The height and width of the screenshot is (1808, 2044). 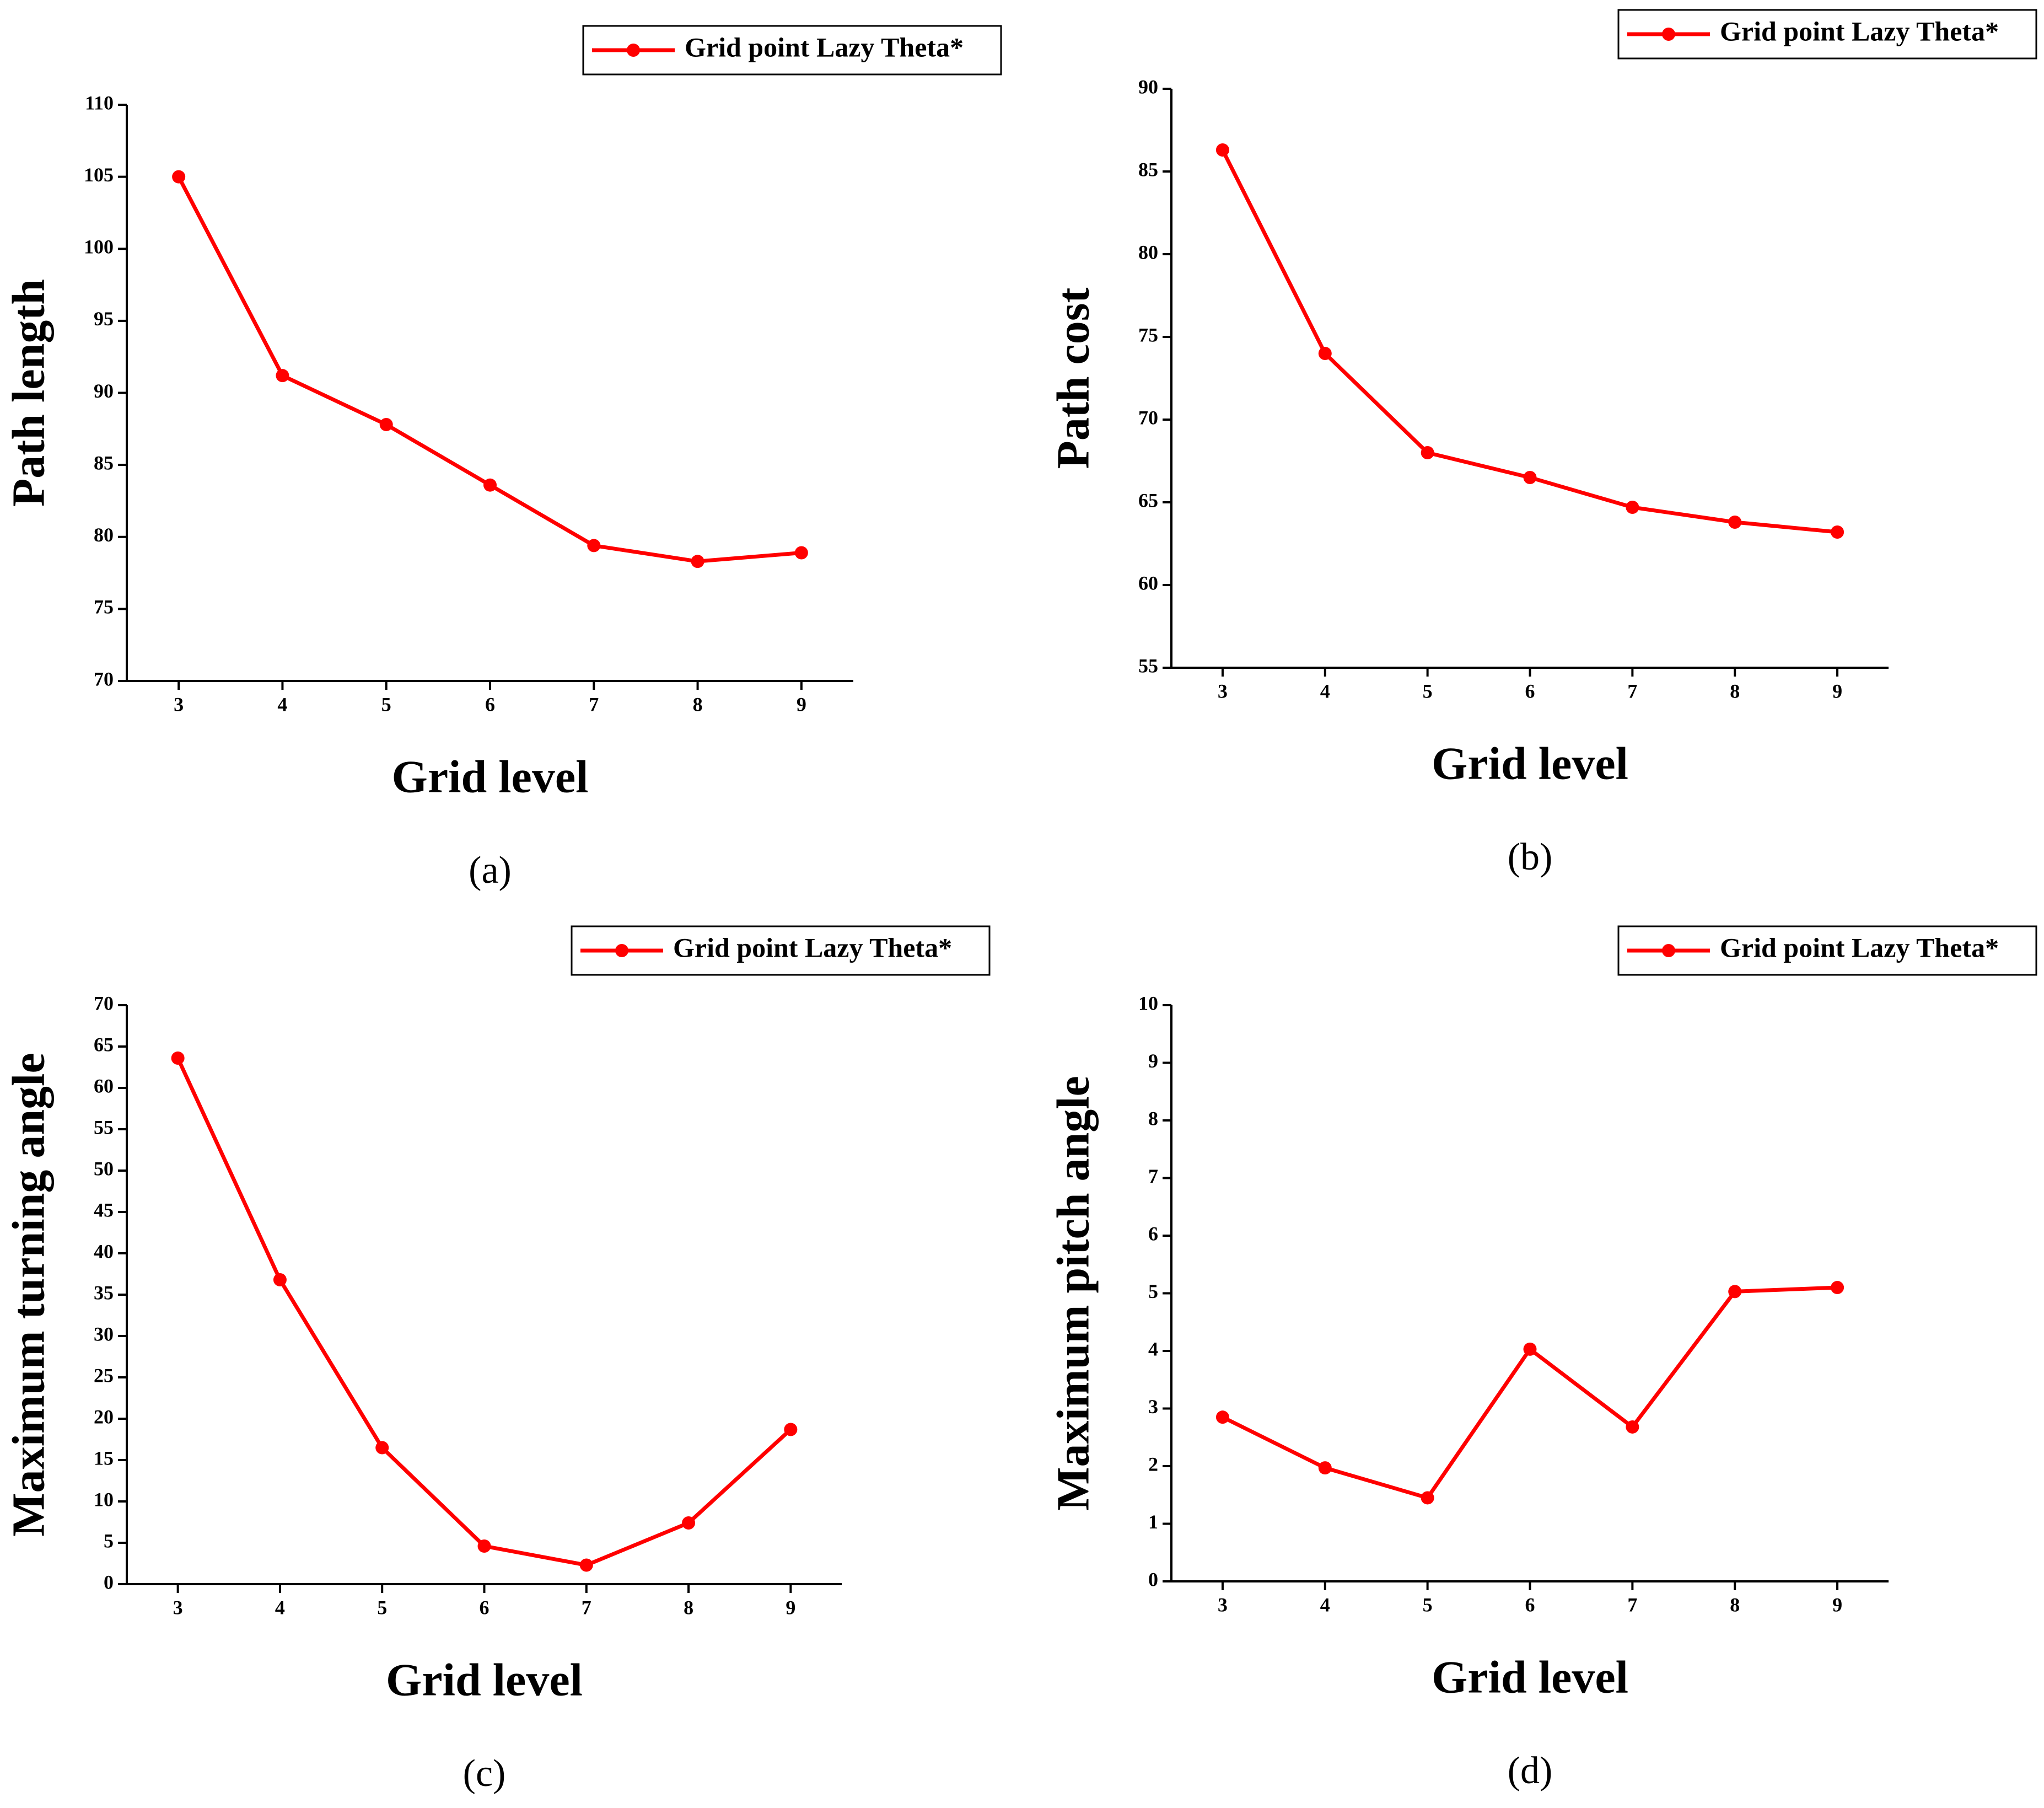 What do you see at coordinates (104, 1292) in the screenshot?
I see `y-tick-label: 35` at bounding box center [104, 1292].